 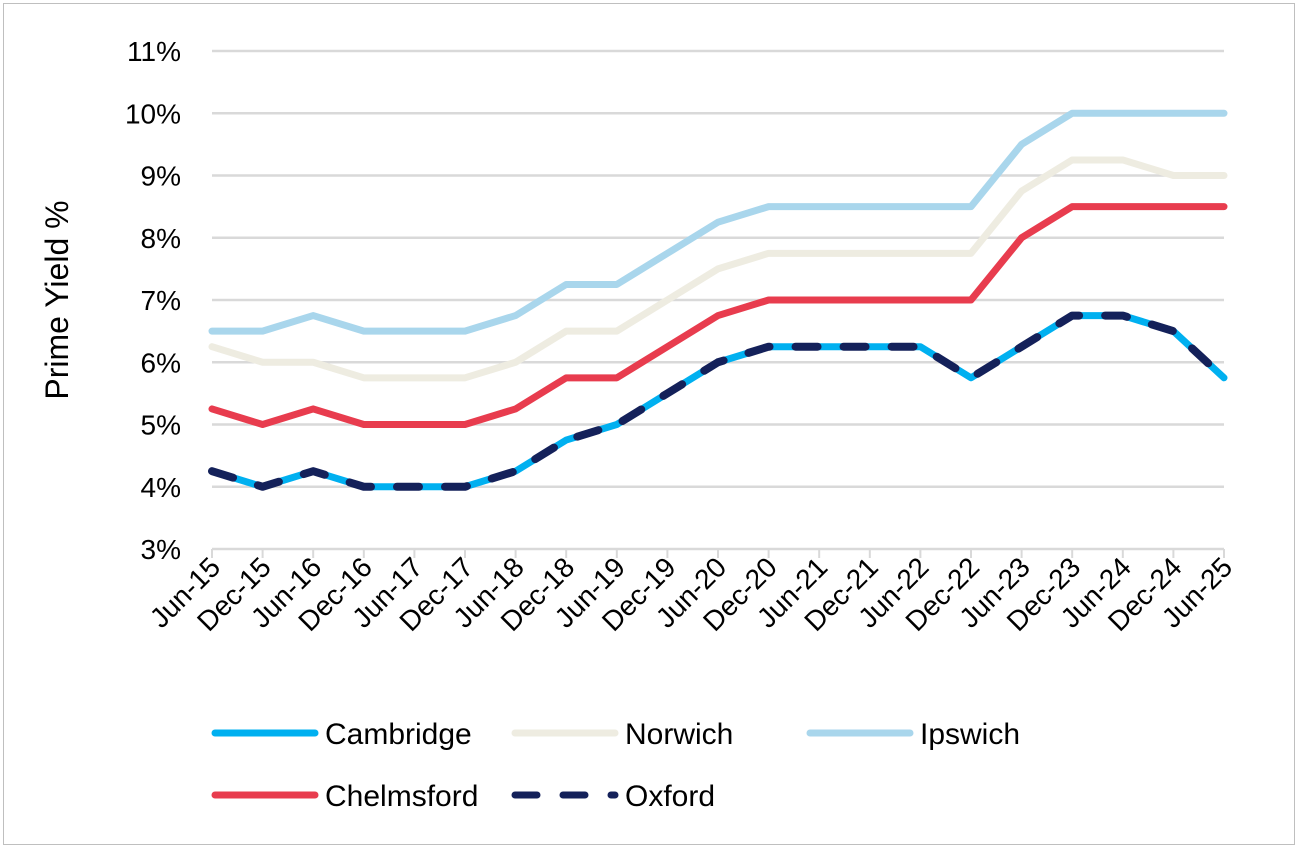 What do you see at coordinates (670, 796) in the screenshot?
I see `legend-label-oxford: Oxford` at bounding box center [670, 796].